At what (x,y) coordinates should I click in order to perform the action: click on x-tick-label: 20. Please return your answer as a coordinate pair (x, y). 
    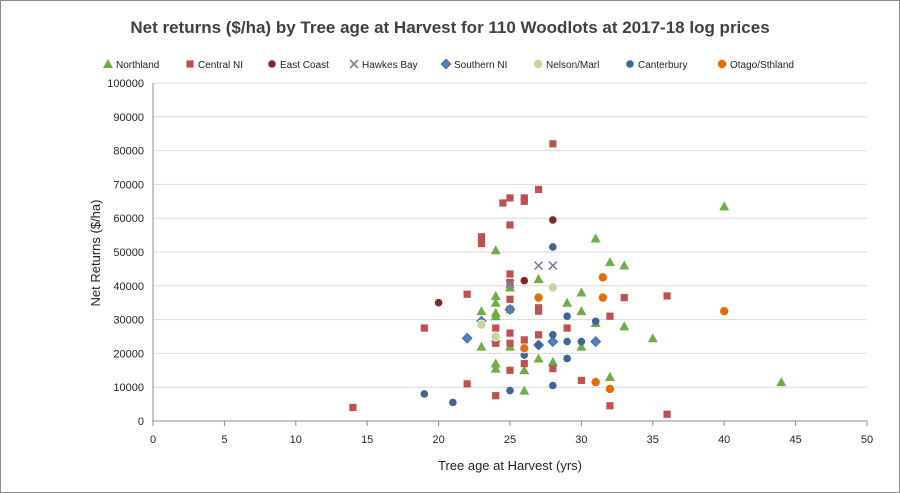
    Looking at the image, I should click on (438, 440).